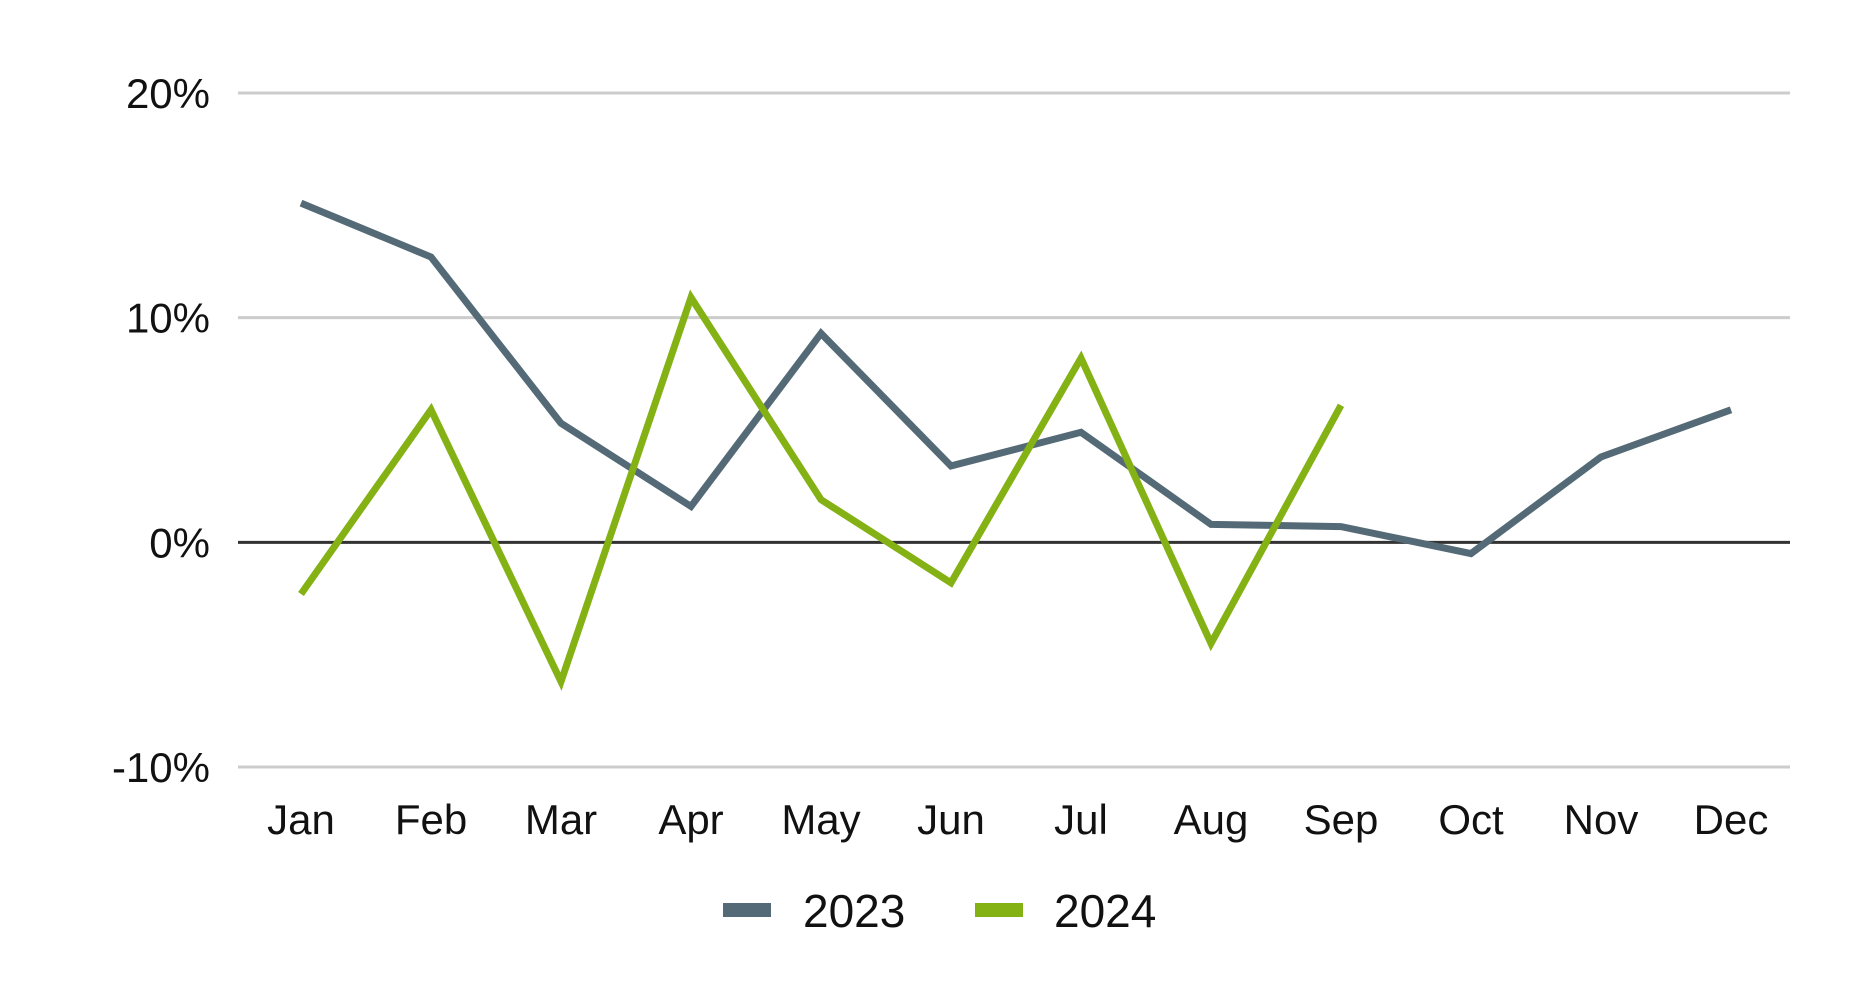 The image size is (1875, 997). What do you see at coordinates (951, 819) in the screenshot?
I see `x-tick-label: Jun` at bounding box center [951, 819].